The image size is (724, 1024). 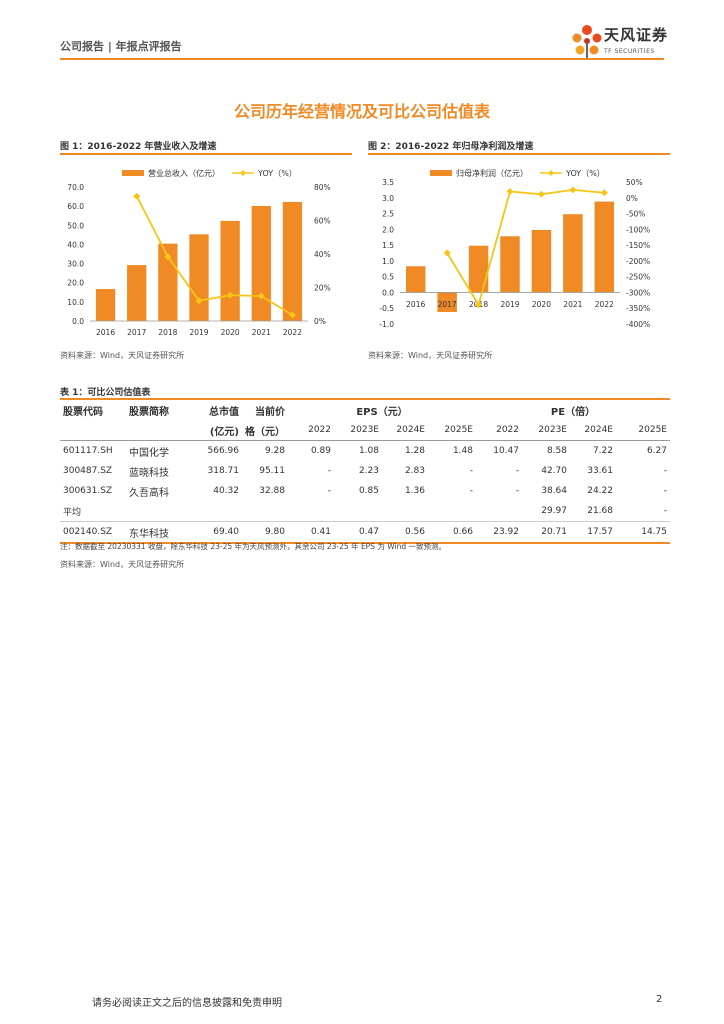 I want to click on y-left-tick-label: -1.0, so click(x=386, y=324).